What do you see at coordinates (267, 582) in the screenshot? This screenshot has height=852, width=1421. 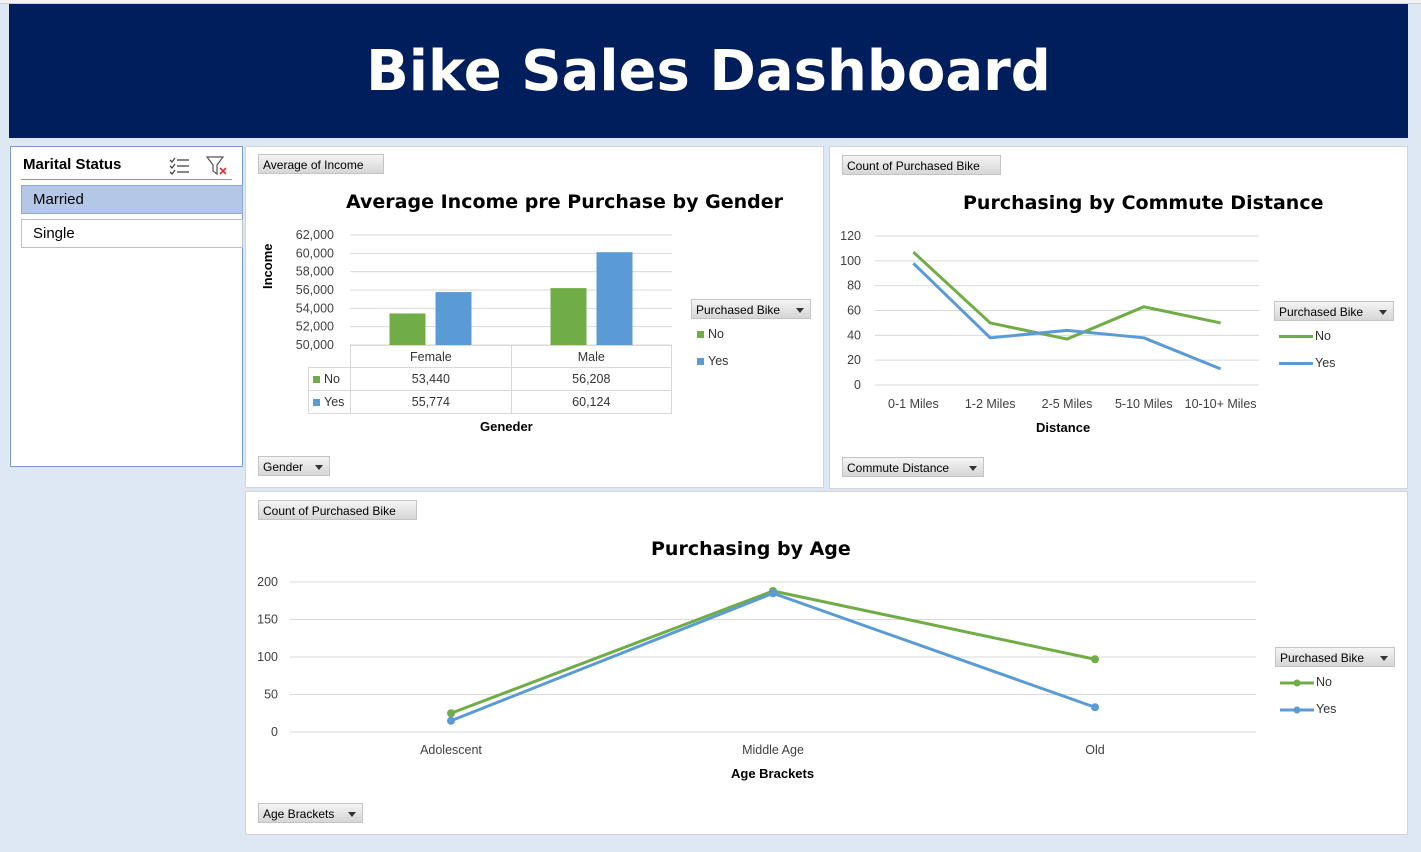 I see `y-tick-label: 200` at bounding box center [267, 582].